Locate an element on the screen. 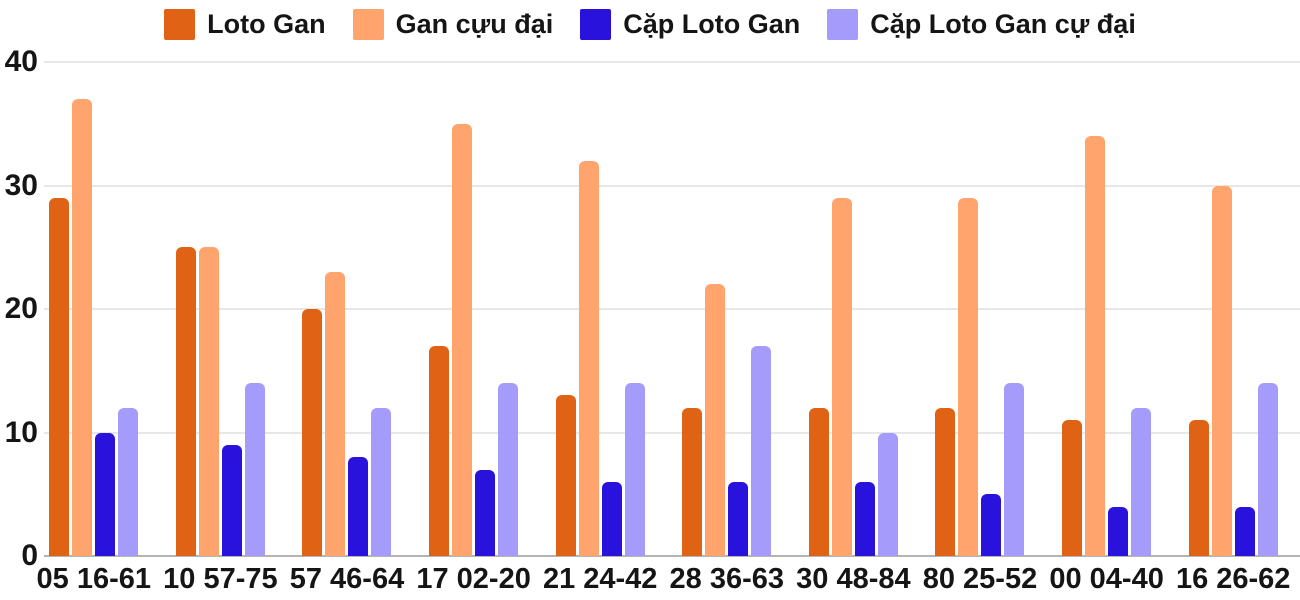 This screenshot has width=1300, height=600. legend-item-loto-gan: Loto Gan is located at coordinates (245, 24).